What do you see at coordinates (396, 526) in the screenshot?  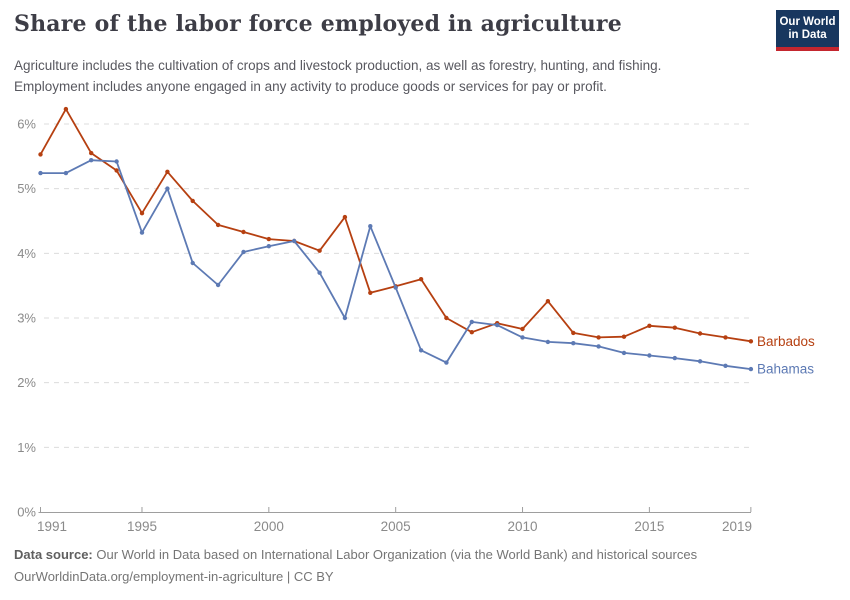 I see `x-tick-label: 2005` at bounding box center [396, 526].